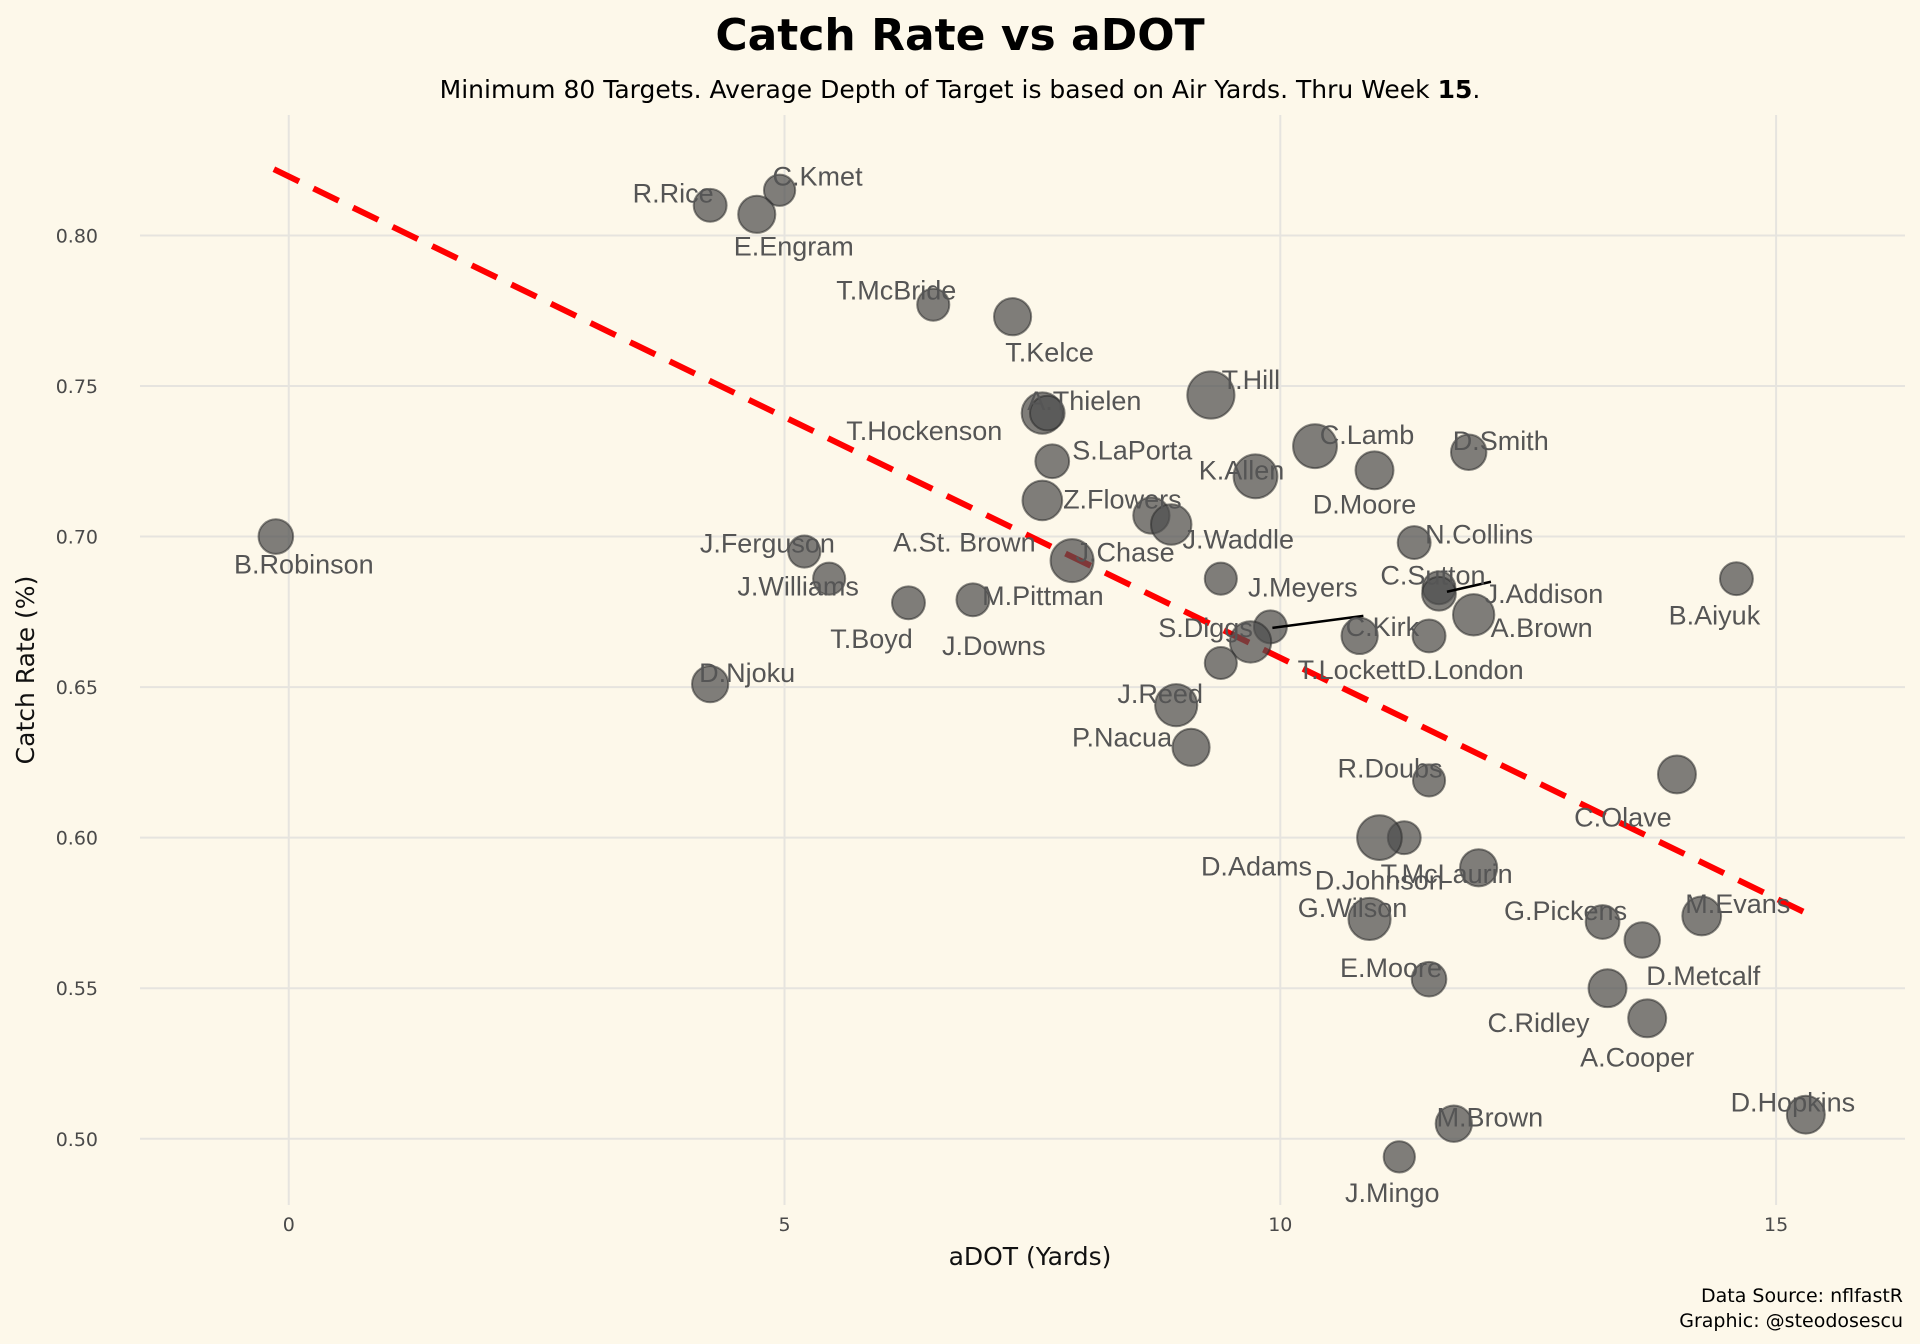 The height and width of the screenshot is (1344, 1920). I want to click on y-tick-label: 0.70, so click(77, 538).